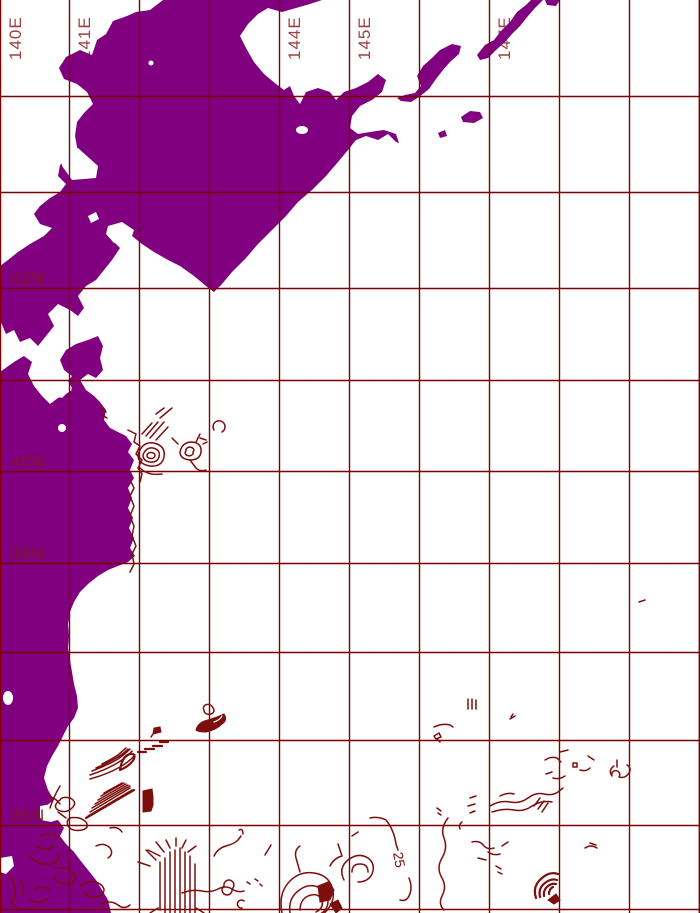 This screenshot has width=700, height=913. I want to click on lon-label-140e: 140E, so click(15, 38).